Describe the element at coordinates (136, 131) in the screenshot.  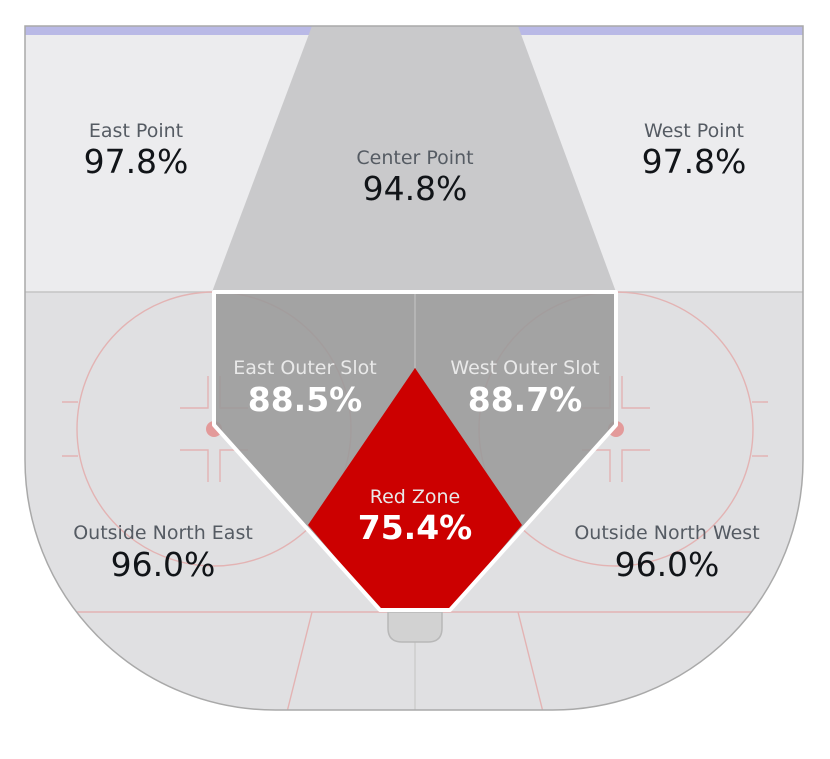
I see `east-point-label: East Point` at that location.